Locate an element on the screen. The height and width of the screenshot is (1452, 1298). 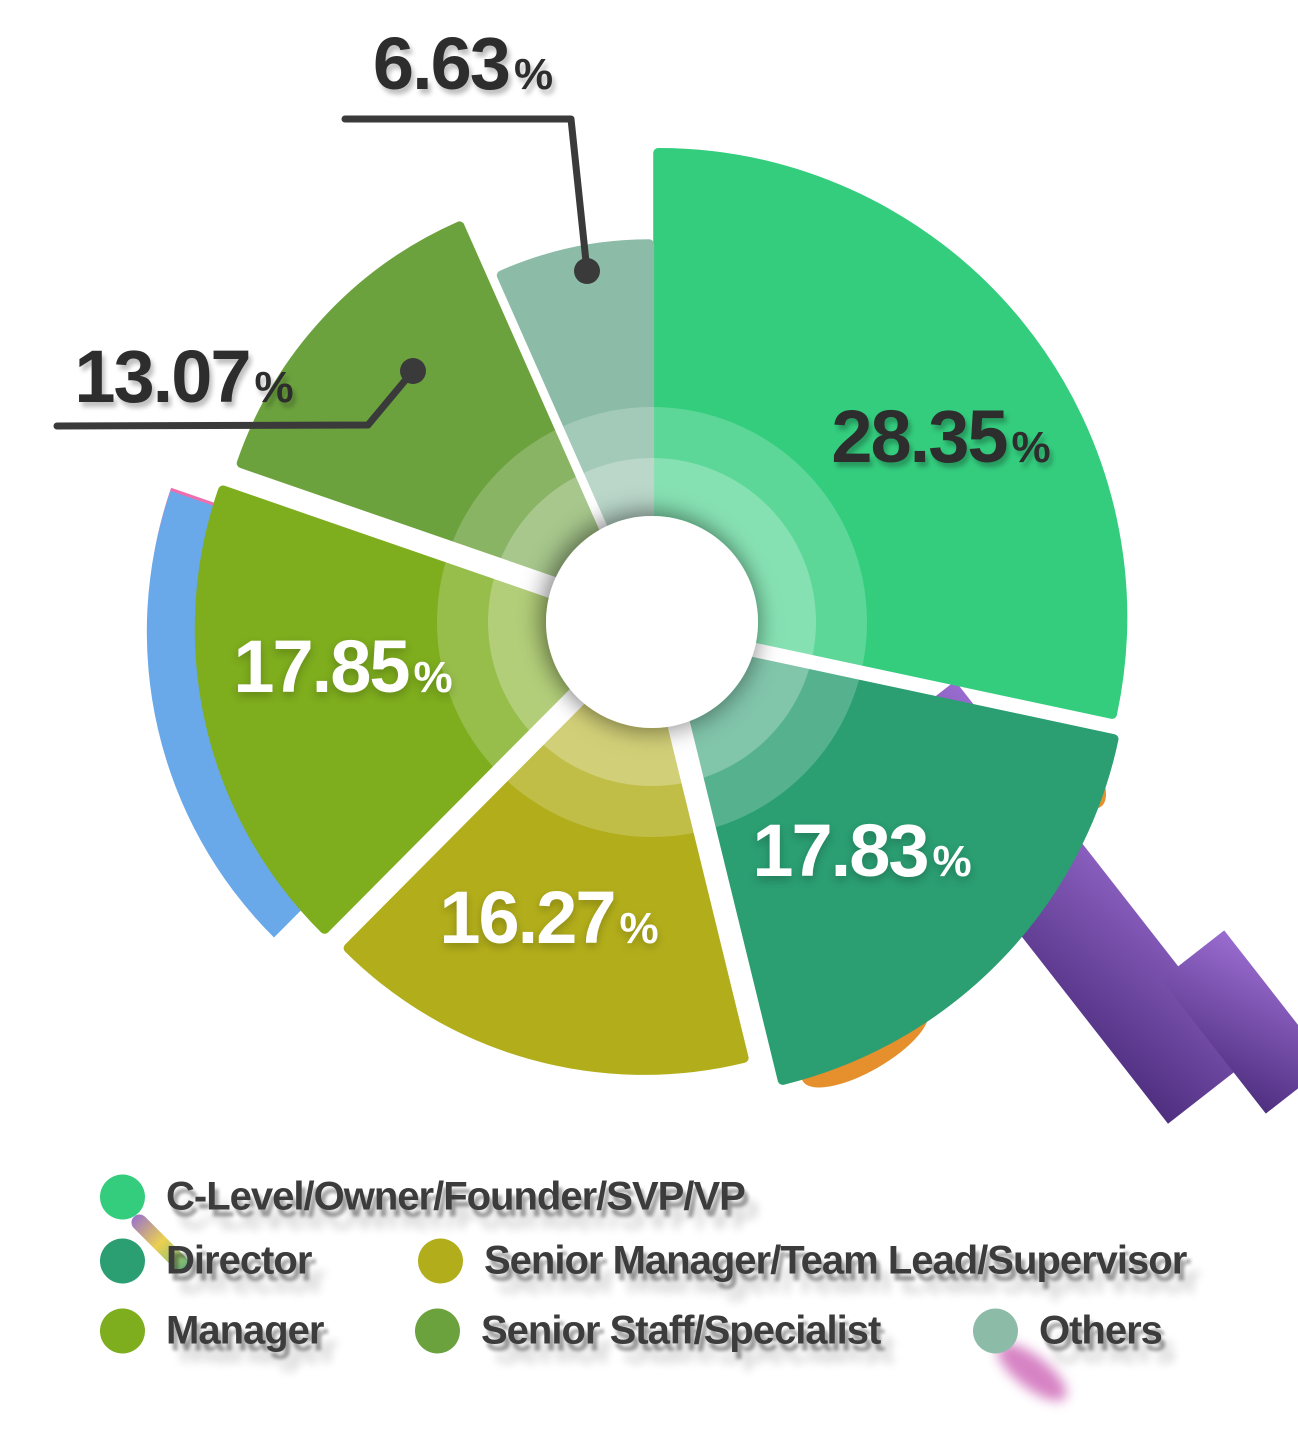
slice-value-label-manager: 17.85% is located at coordinates (342, 667).